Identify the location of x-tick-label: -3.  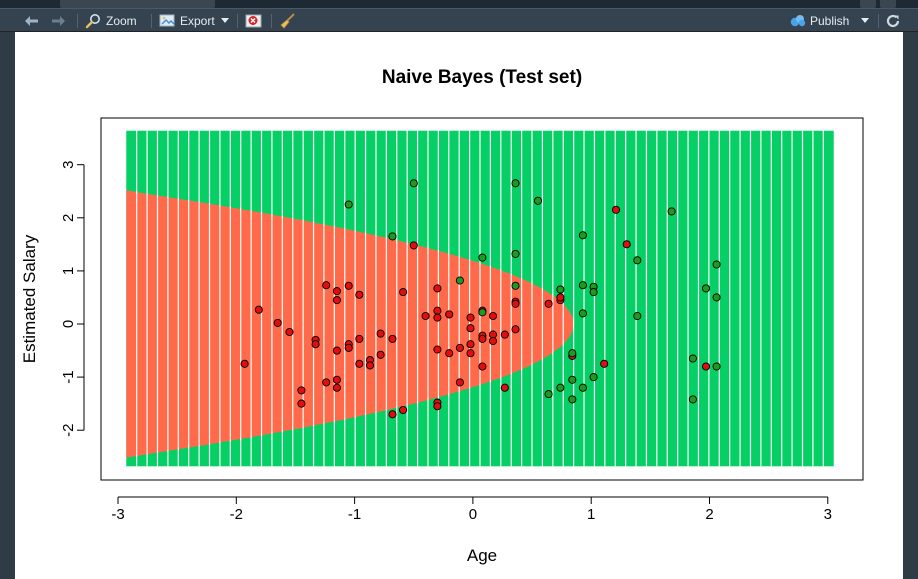
(117, 514).